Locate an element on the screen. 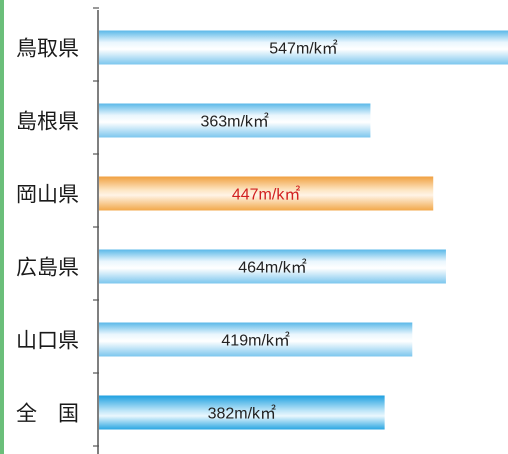  category-label: 鳥取県 is located at coordinates (47, 49).